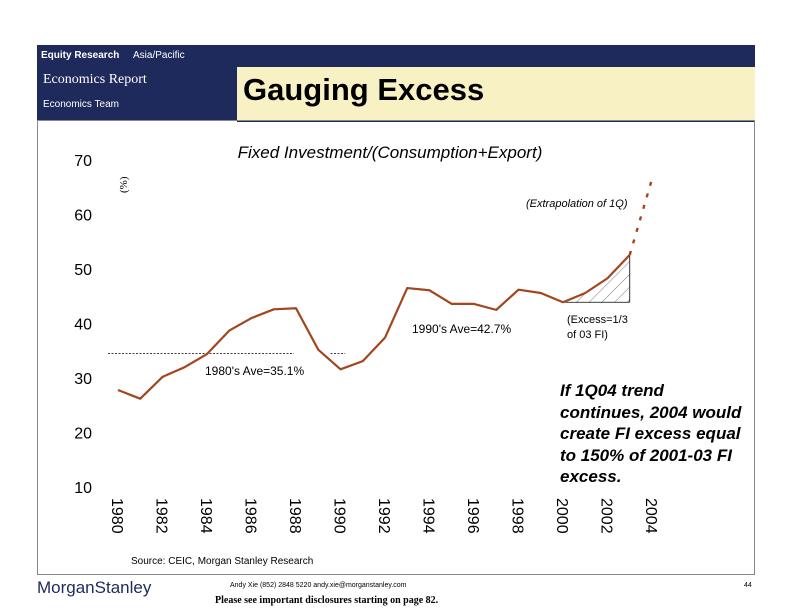 The image size is (792, 612). What do you see at coordinates (517, 516) in the screenshot?
I see `x-tick-label: 1998` at bounding box center [517, 516].